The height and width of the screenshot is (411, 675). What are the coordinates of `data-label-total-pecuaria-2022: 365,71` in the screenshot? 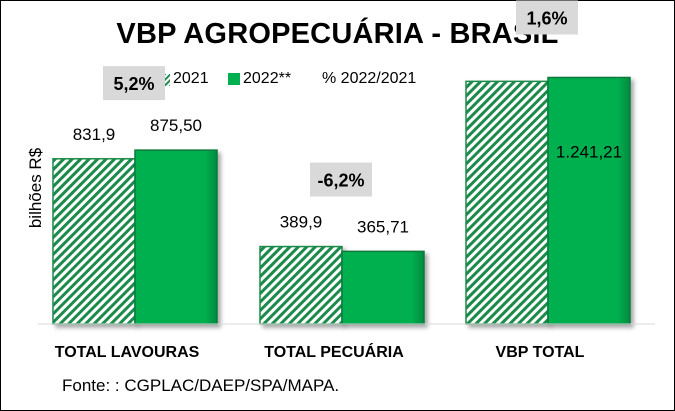 It's located at (383, 226).